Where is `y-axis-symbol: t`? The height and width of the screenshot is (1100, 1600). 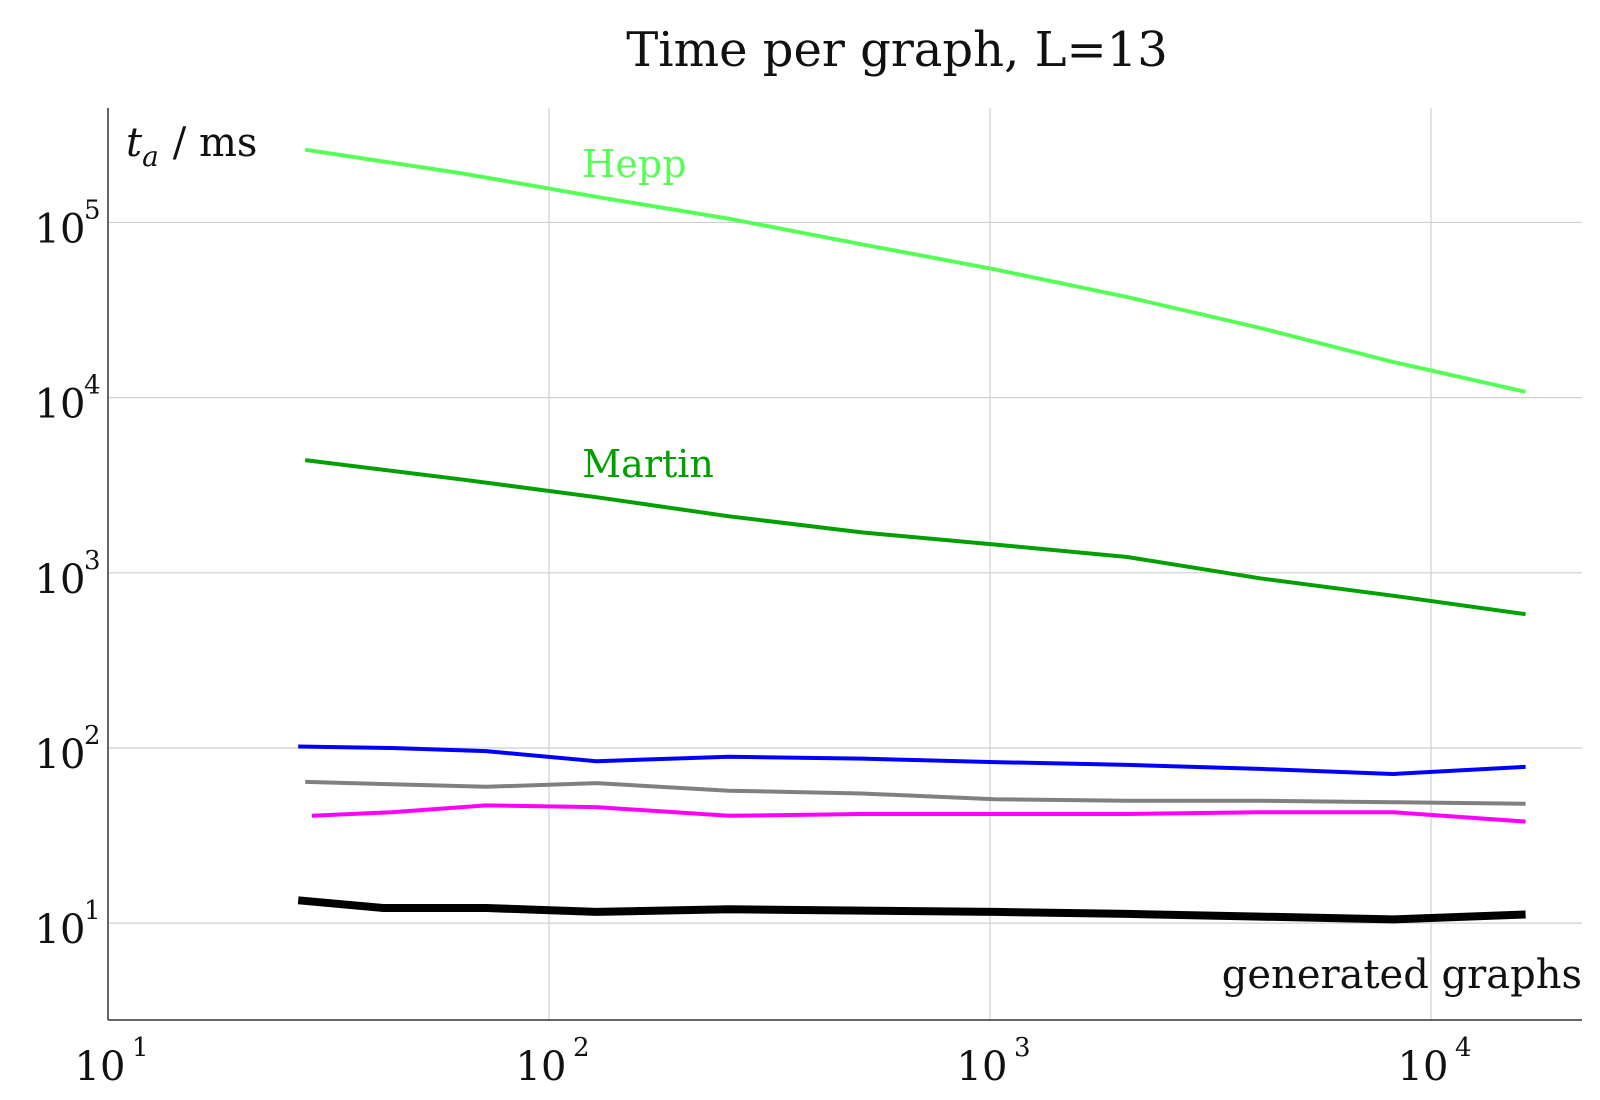
y-axis-symbol: t is located at coordinates (134, 143).